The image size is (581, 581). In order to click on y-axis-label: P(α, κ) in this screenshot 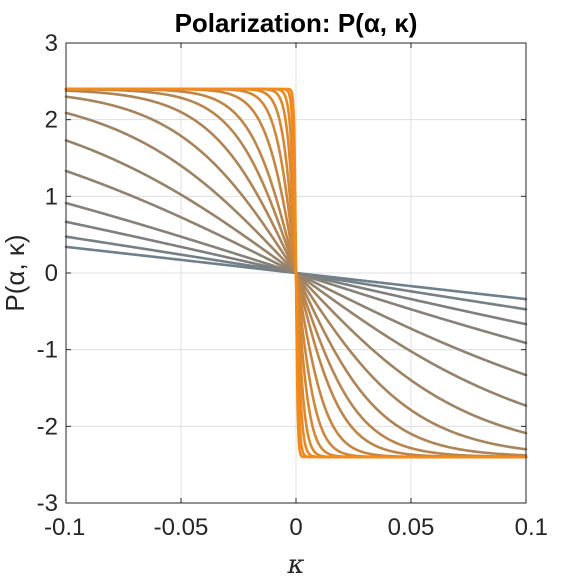, I will do `click(15, 272)`.